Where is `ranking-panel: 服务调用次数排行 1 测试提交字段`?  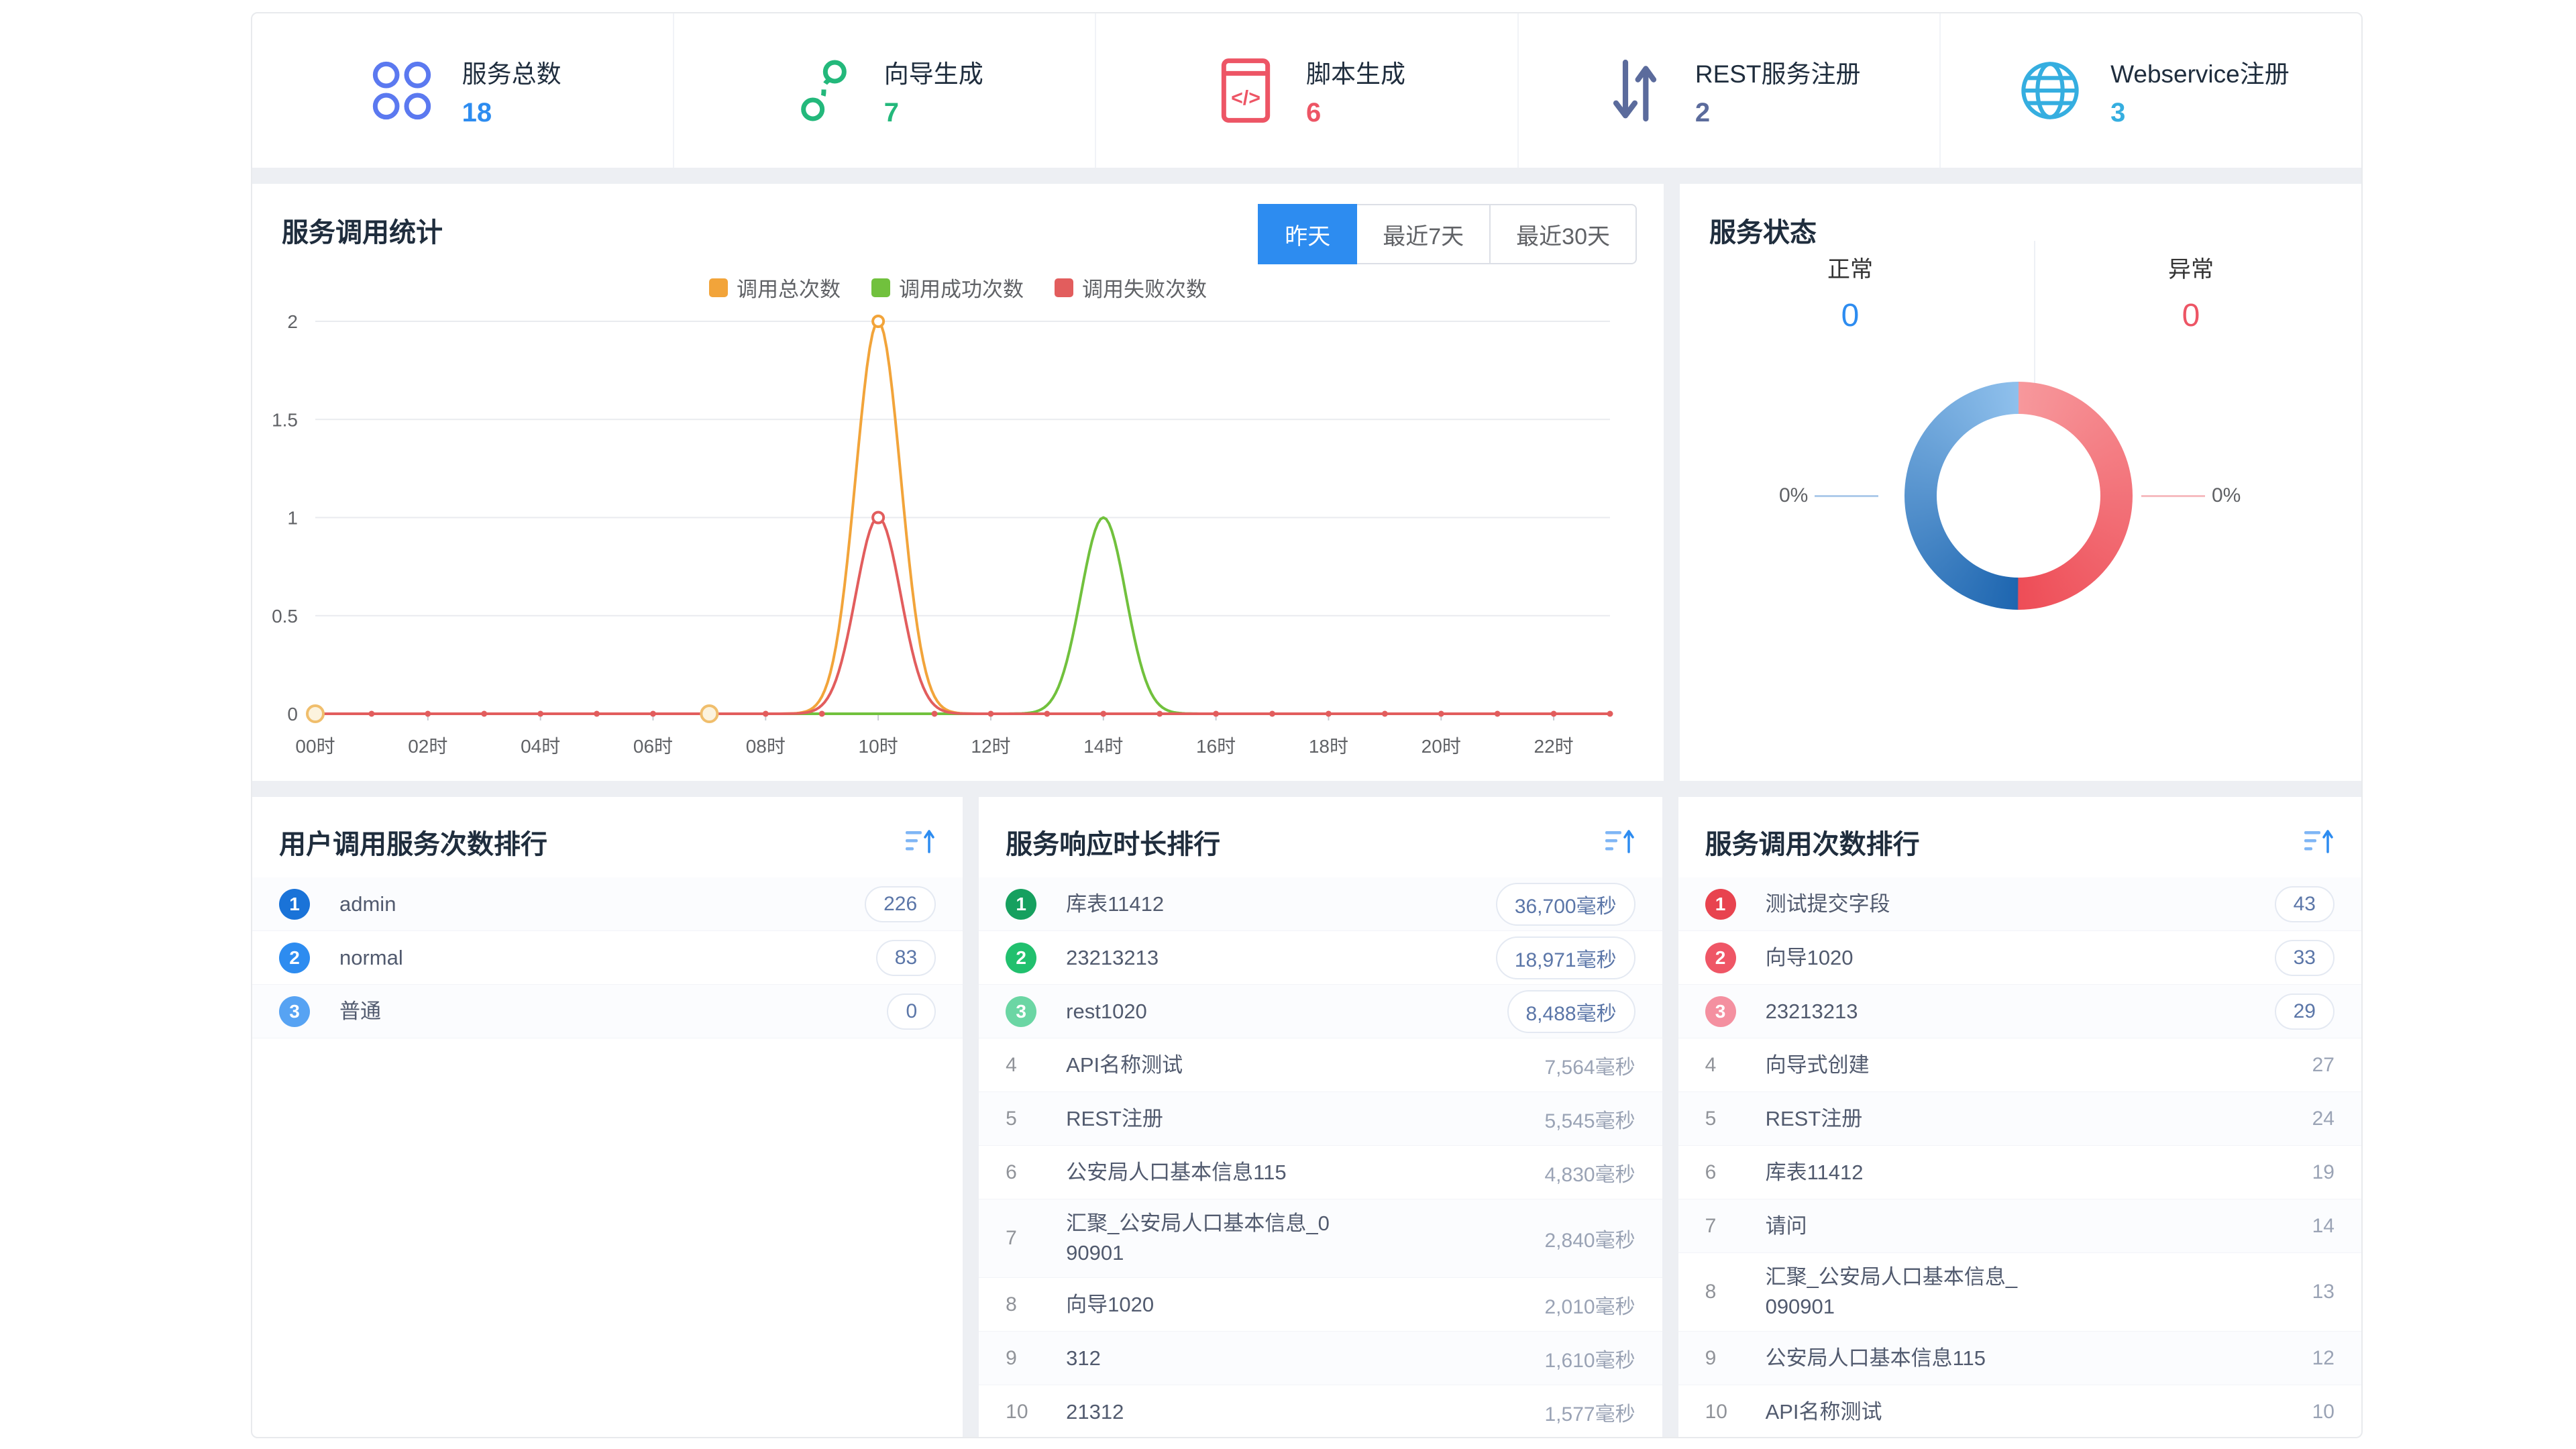
ranking-panel: 服务调用次数排行 1 测试提交字段 is located at coordinates (2019, 1117).